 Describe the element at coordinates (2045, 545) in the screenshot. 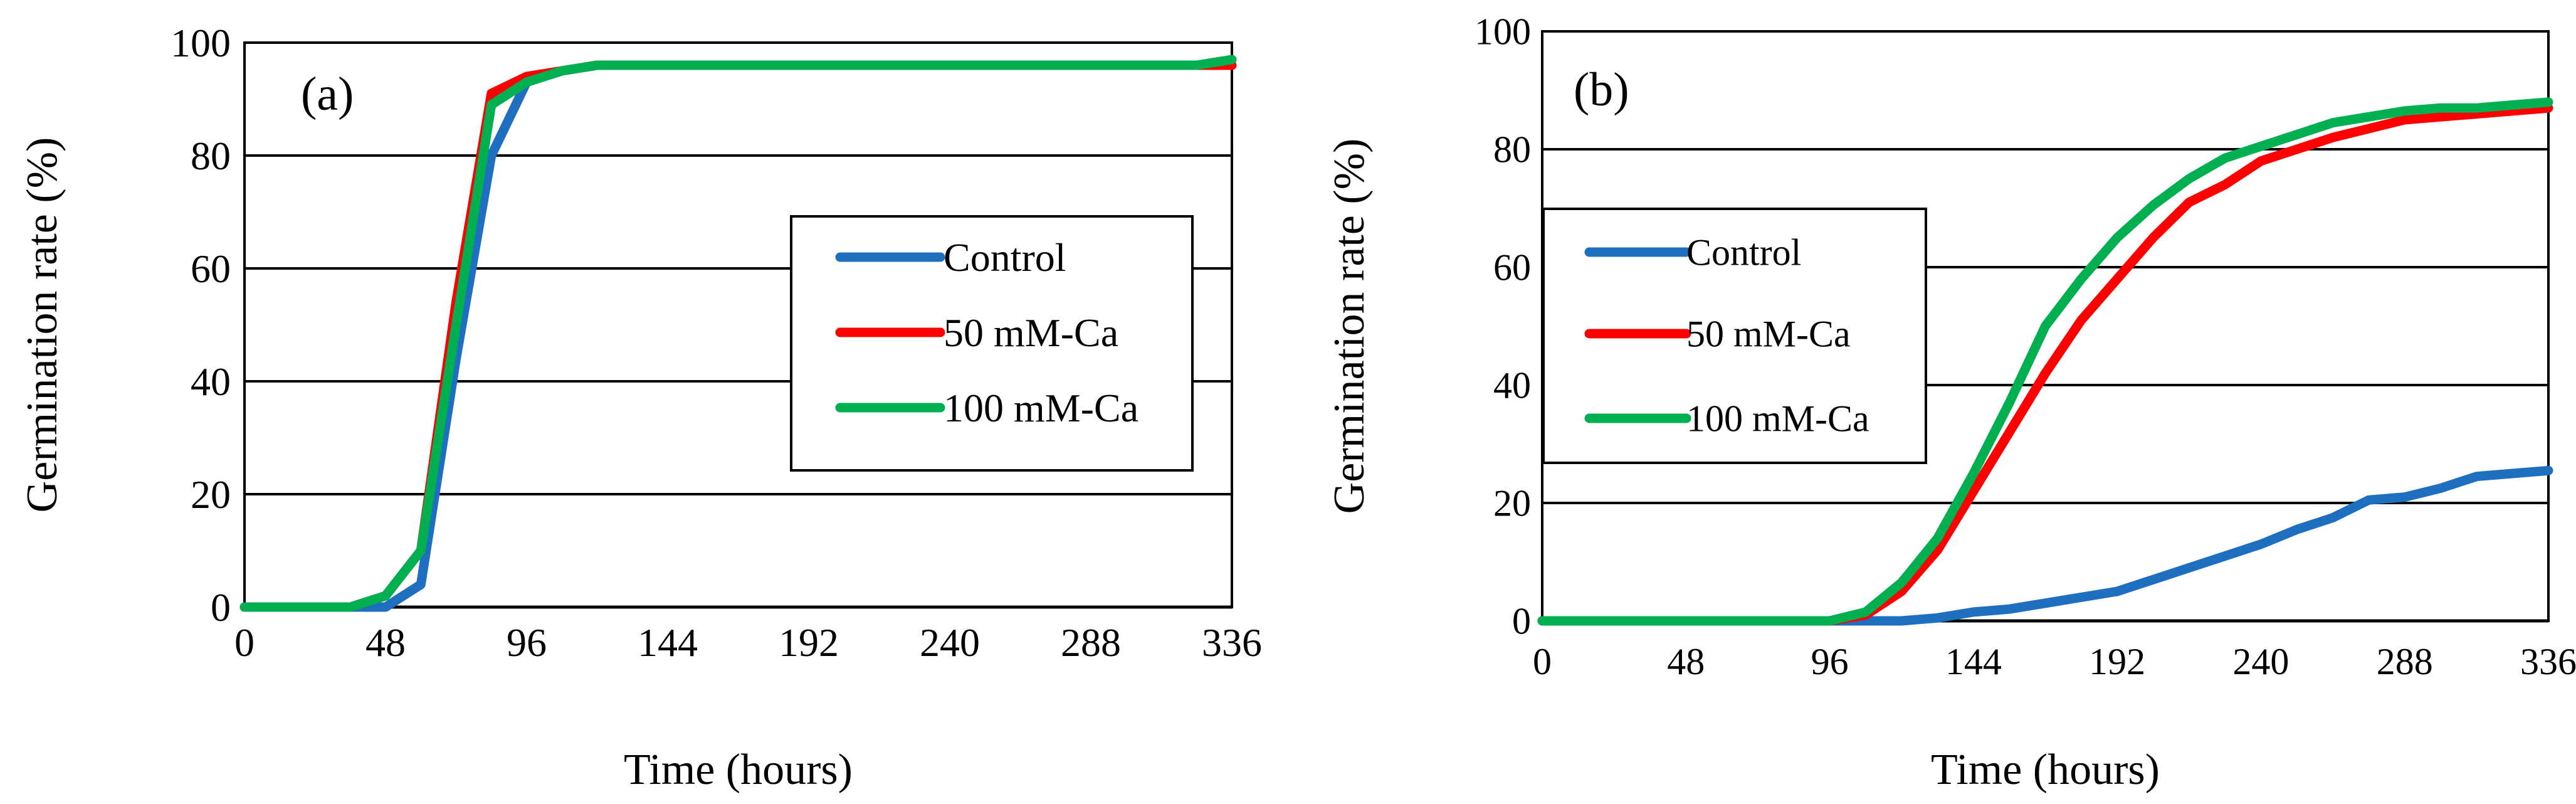

I see `series-line-control` at that location.